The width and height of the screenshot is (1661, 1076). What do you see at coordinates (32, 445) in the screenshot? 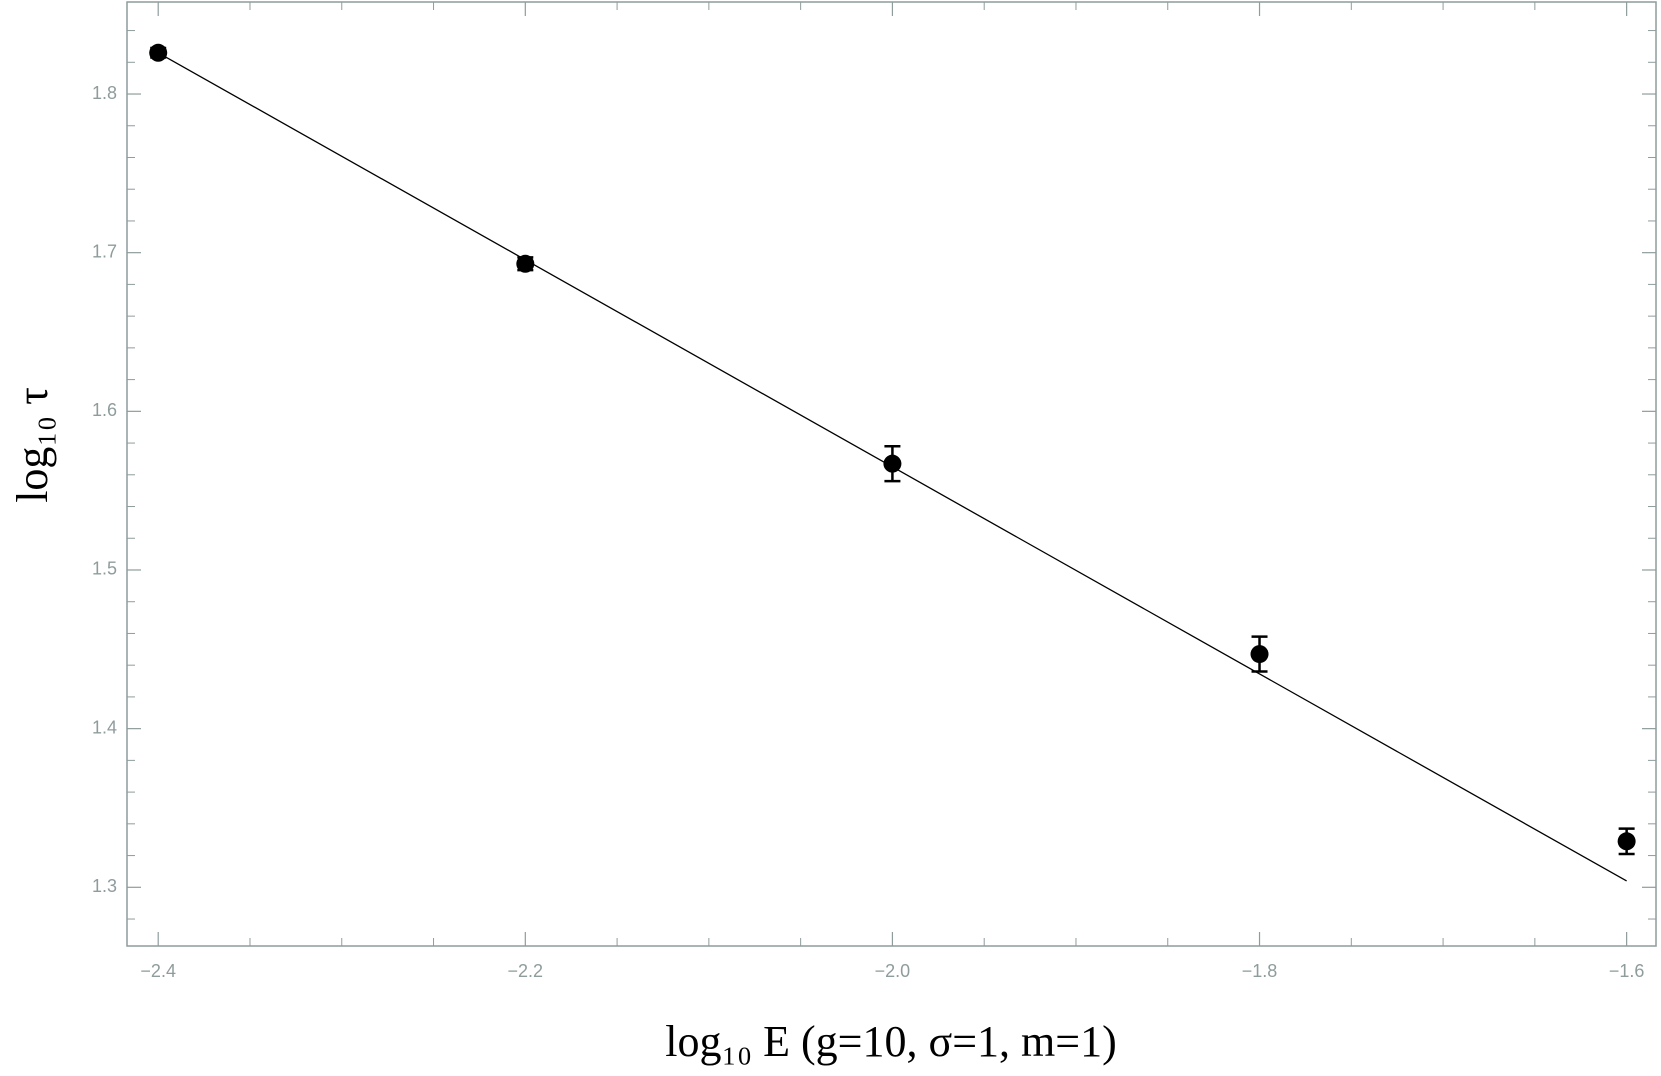
I see `y-axis-title: log₁₀ τ` at bounding box center [32, 445].